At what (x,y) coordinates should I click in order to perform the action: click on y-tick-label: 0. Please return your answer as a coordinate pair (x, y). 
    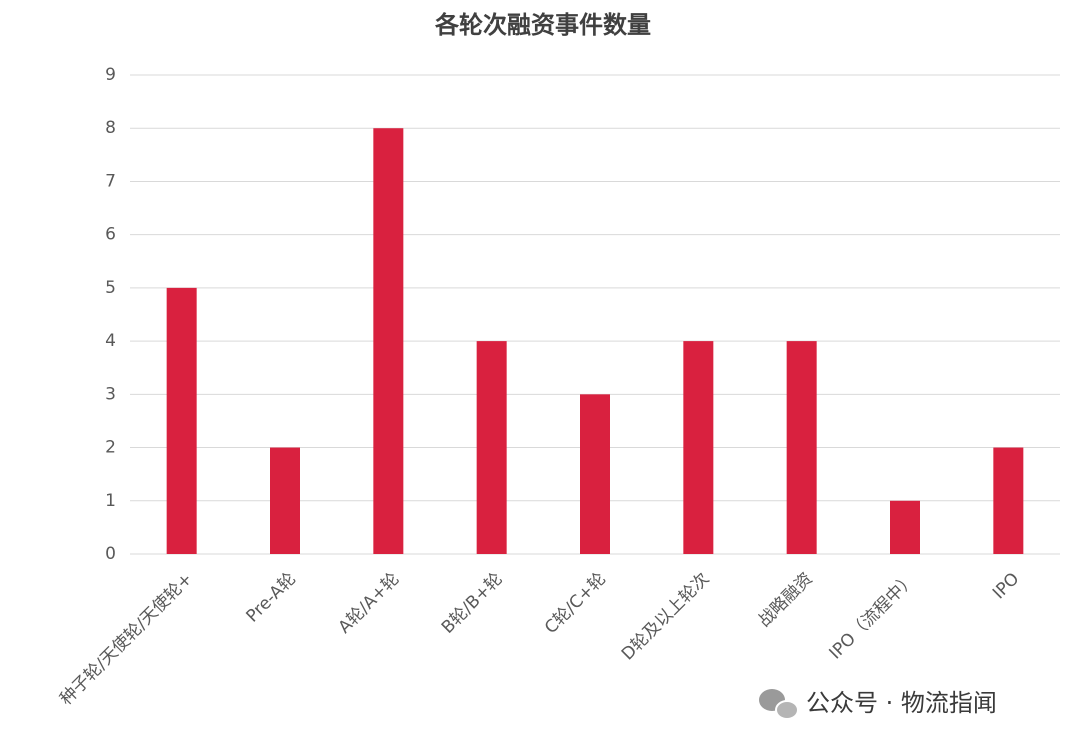
    Looking at the image, I should click on (110, 554).